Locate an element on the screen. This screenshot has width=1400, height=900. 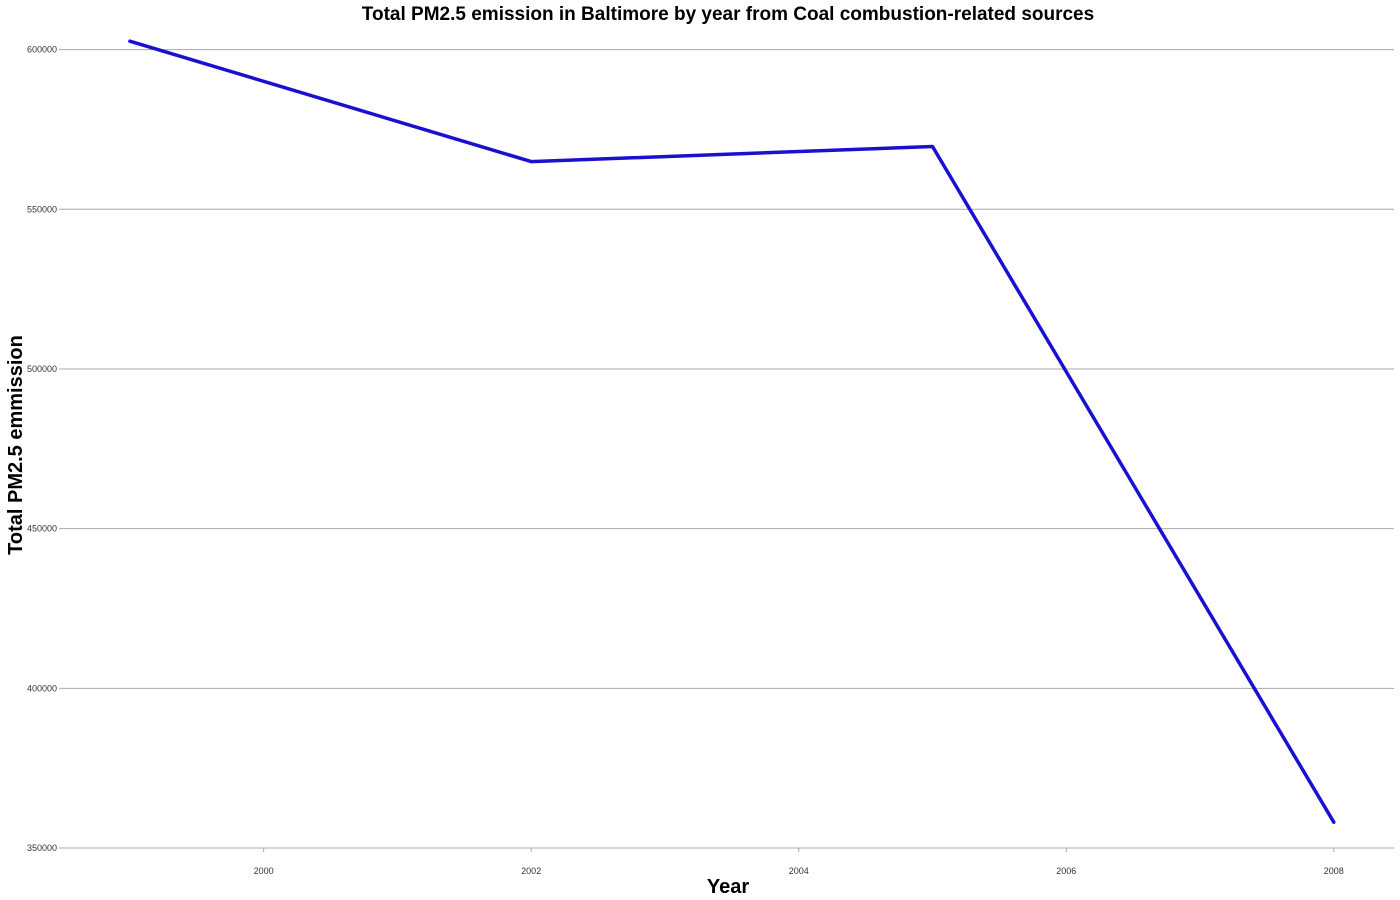
y-tick-label: 350000 is located at coordinates (42, 848).